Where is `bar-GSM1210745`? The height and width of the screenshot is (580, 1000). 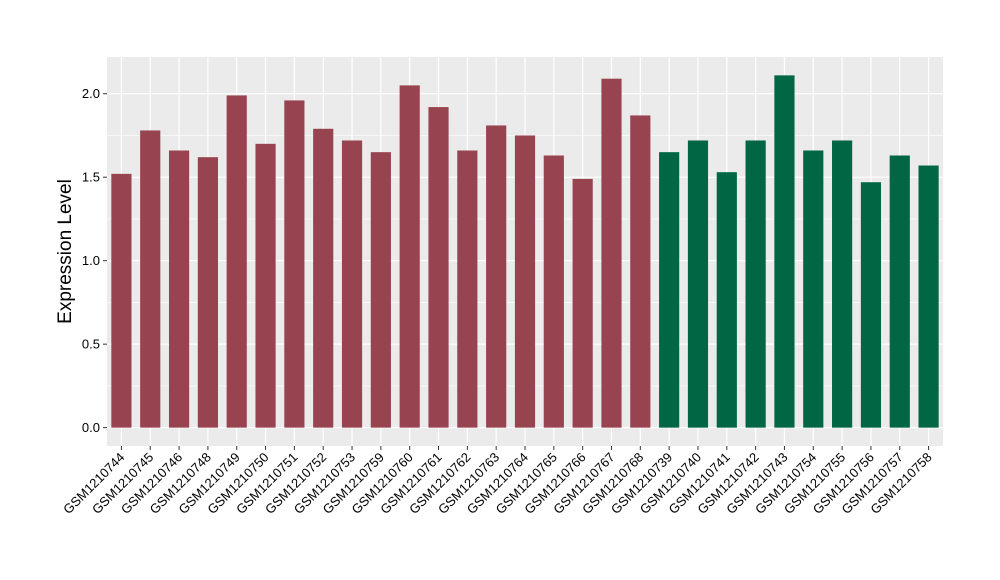
bar-GSM1210745 is located at coordinates (150, 279).